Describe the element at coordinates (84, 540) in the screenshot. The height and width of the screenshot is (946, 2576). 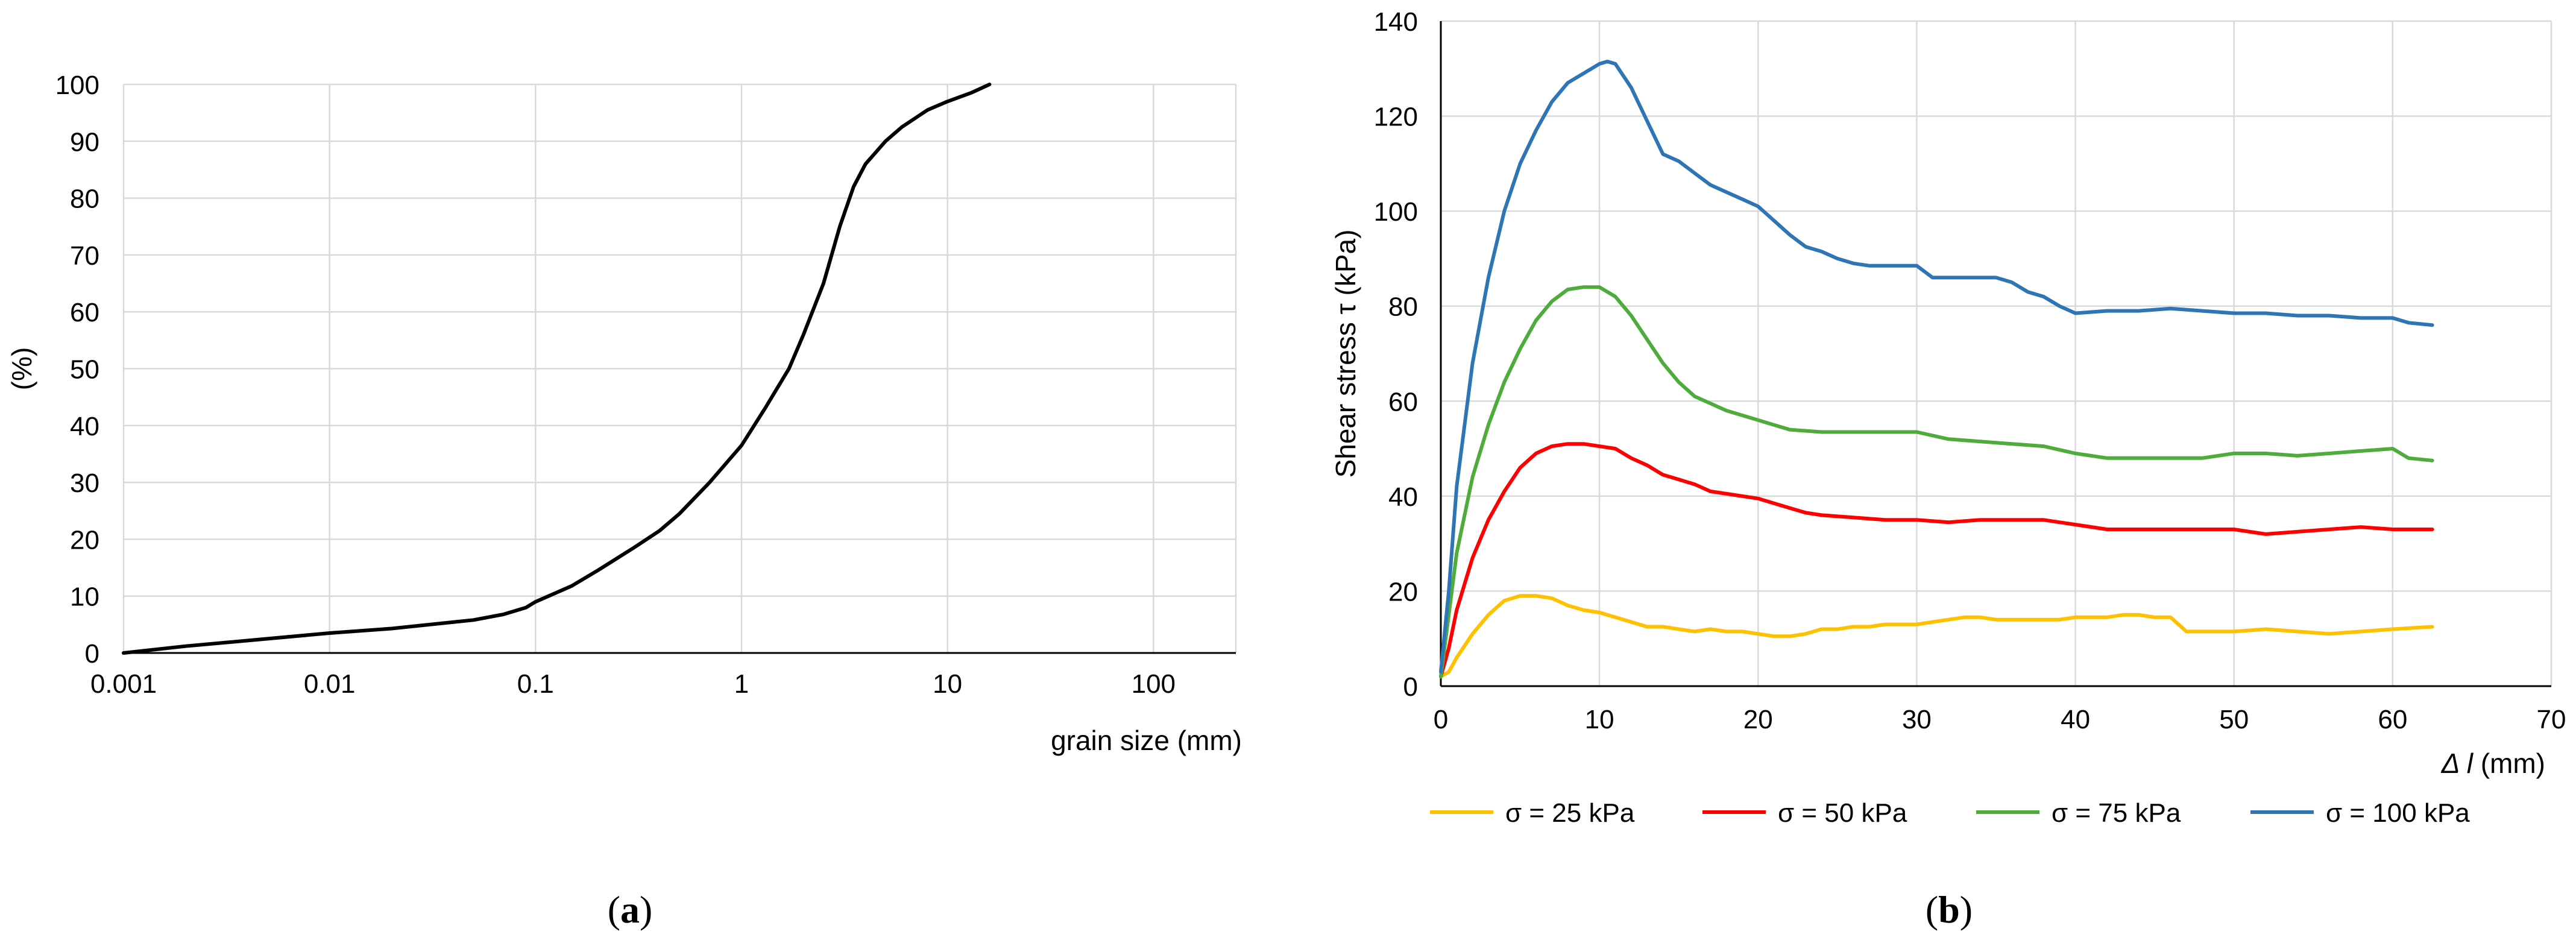
I see `chart-a-y-tick-20: 20` at that location.